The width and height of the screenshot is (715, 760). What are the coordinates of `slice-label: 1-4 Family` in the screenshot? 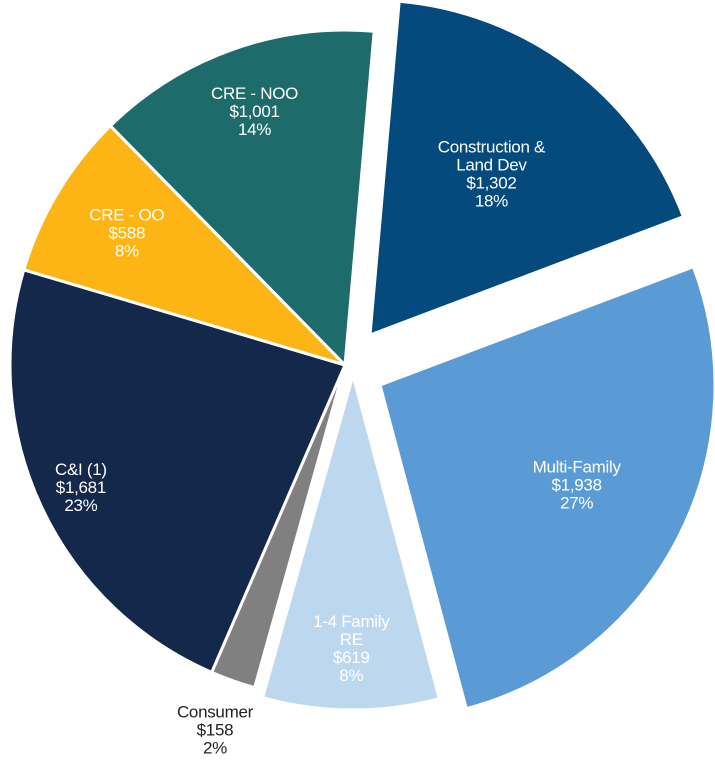 It's located at (351, 621).